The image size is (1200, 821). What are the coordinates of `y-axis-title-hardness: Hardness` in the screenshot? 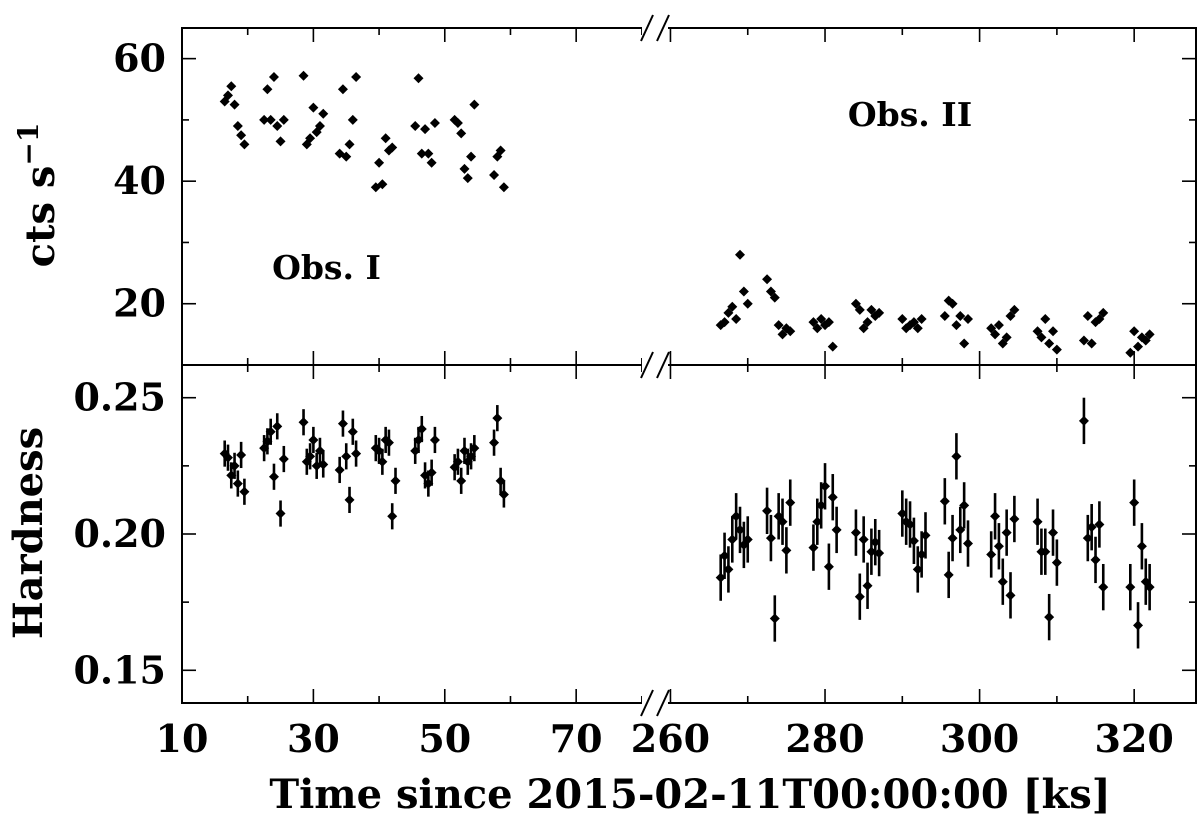 It's located at (28, 533).